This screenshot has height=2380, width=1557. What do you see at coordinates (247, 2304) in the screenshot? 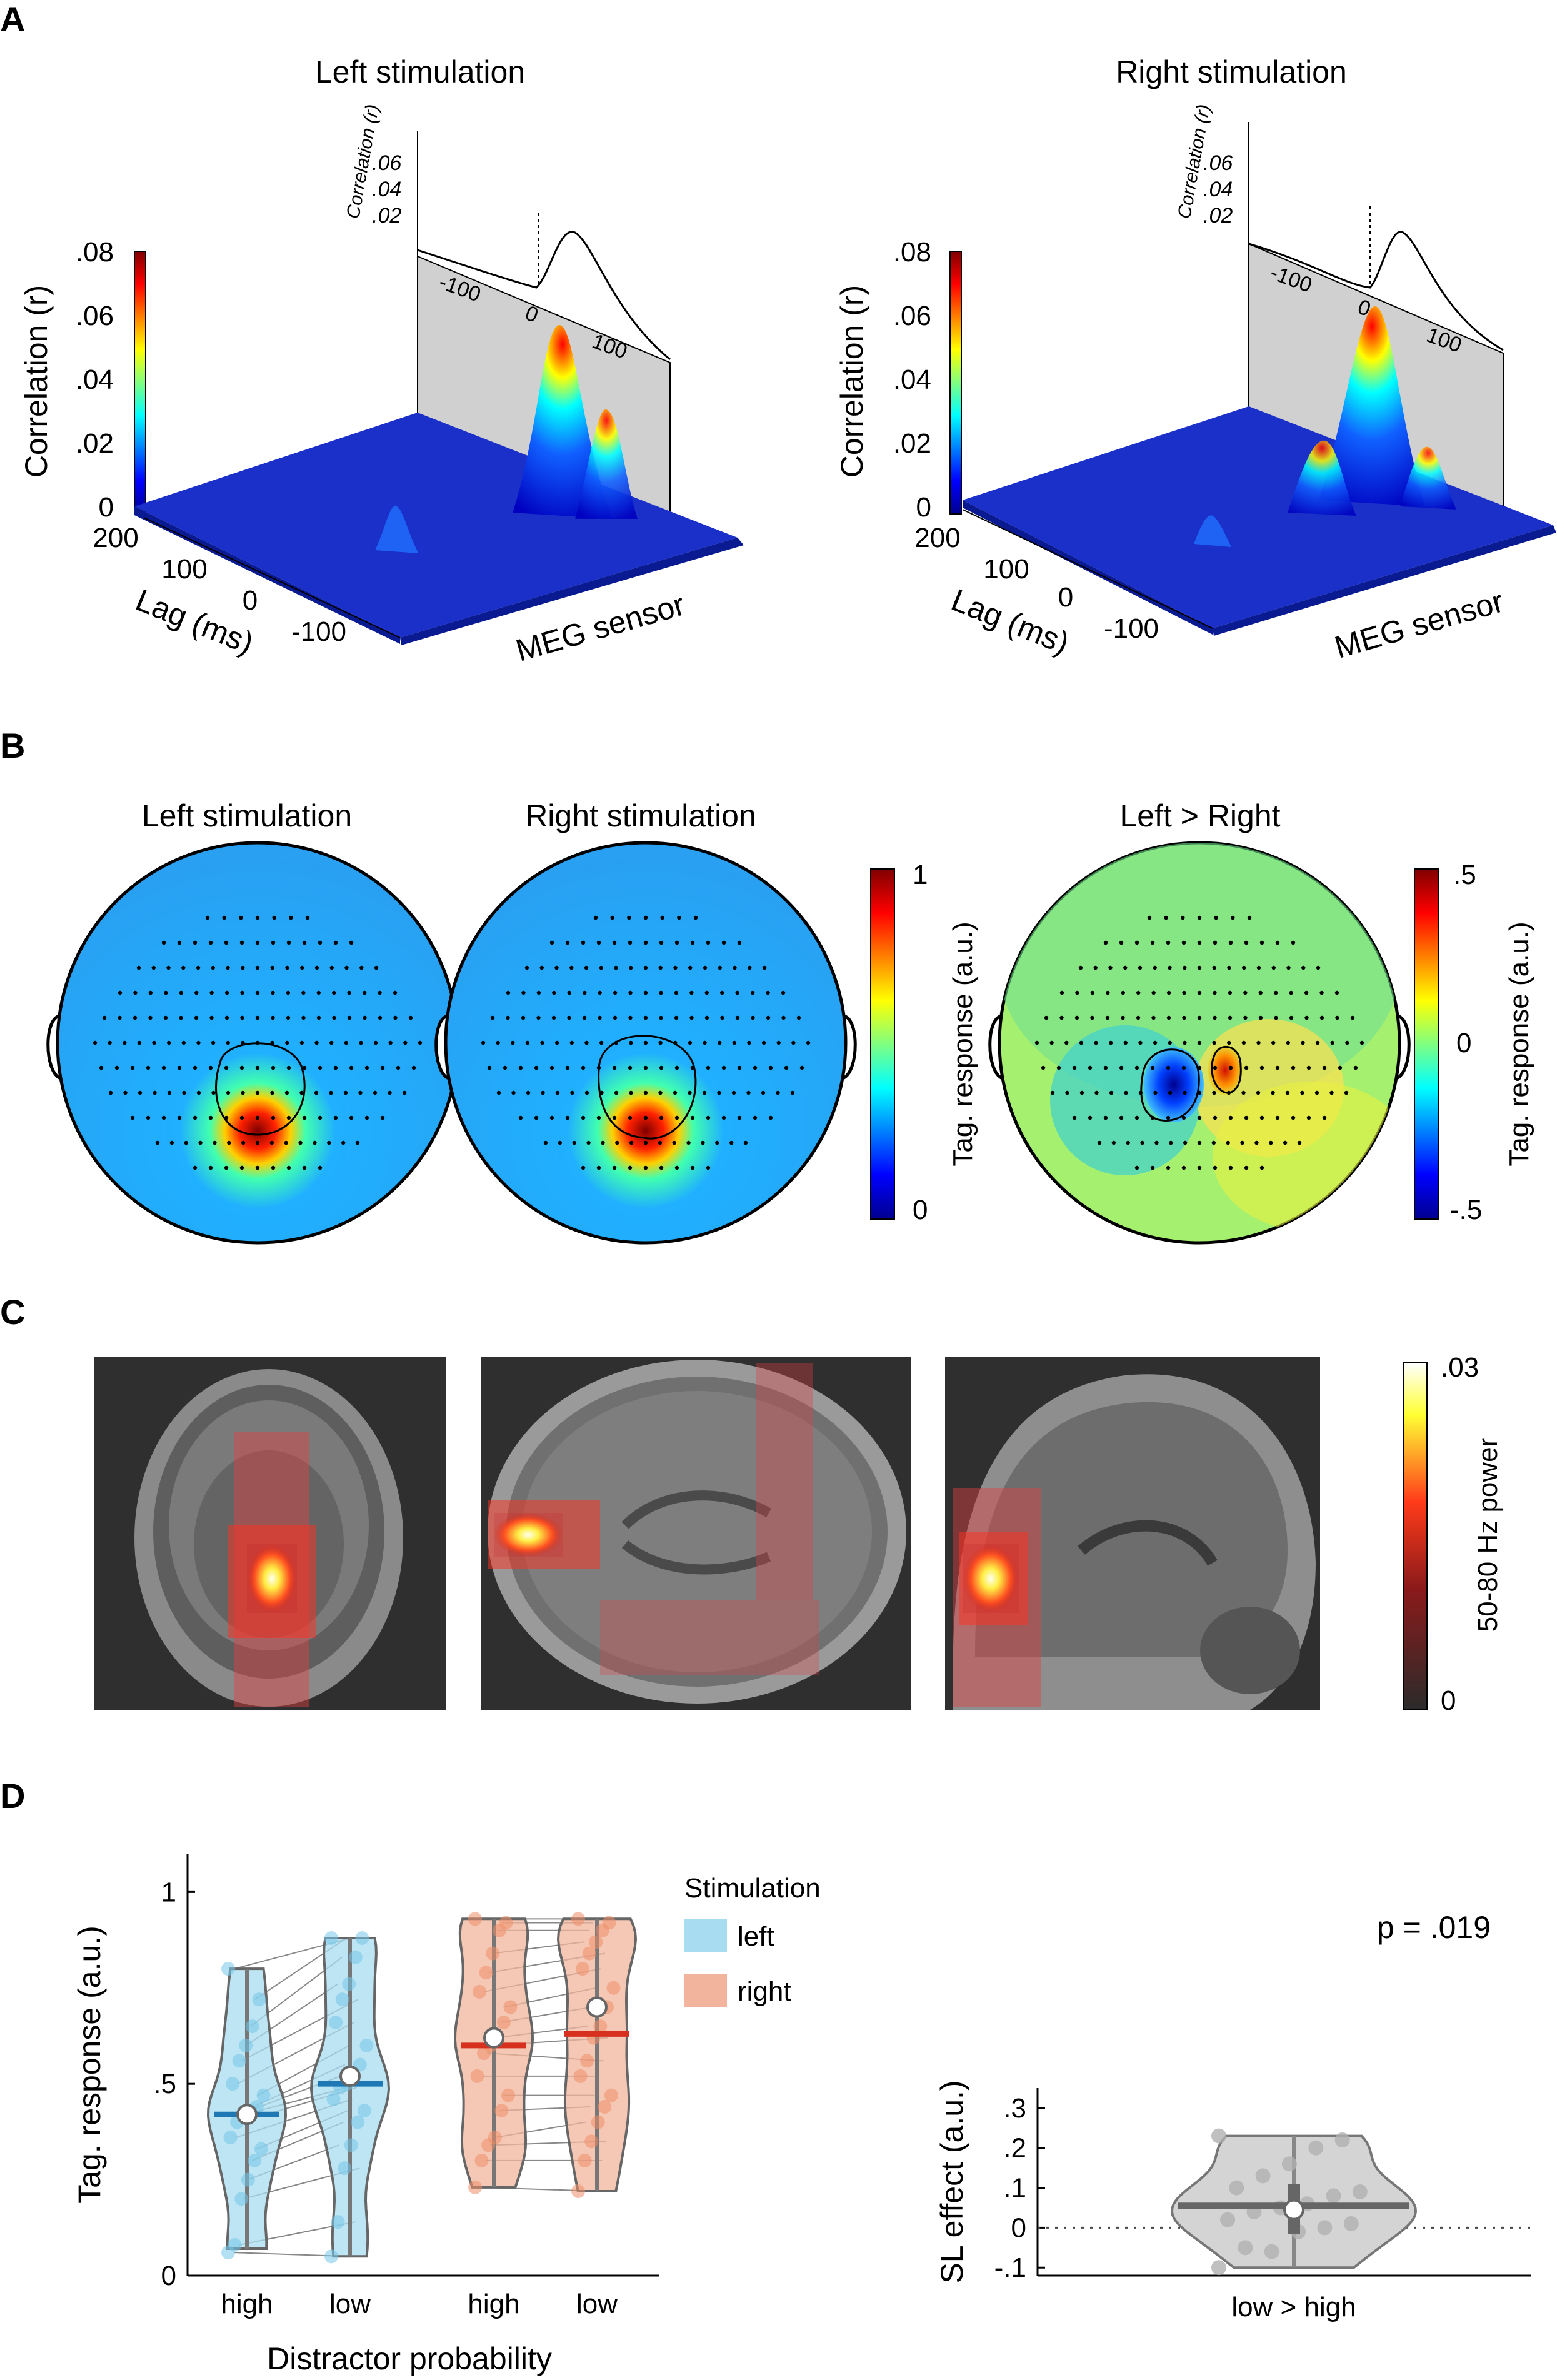
I see `x-tick-label: high` at bounding box center [247, 2304].